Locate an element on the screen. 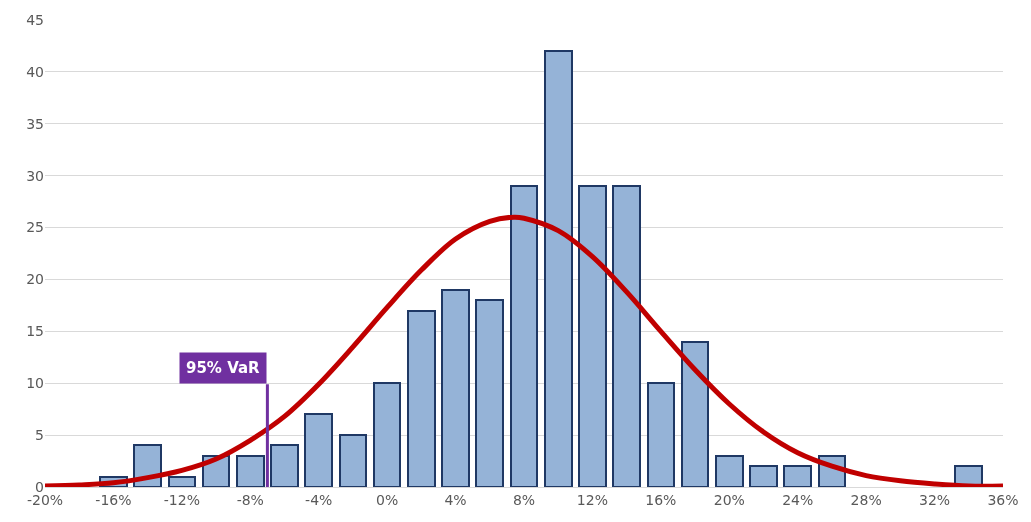 The width and height of the screenshot is (1031, 522). x-tick-label: 32% is located at coordinates (935, 499).